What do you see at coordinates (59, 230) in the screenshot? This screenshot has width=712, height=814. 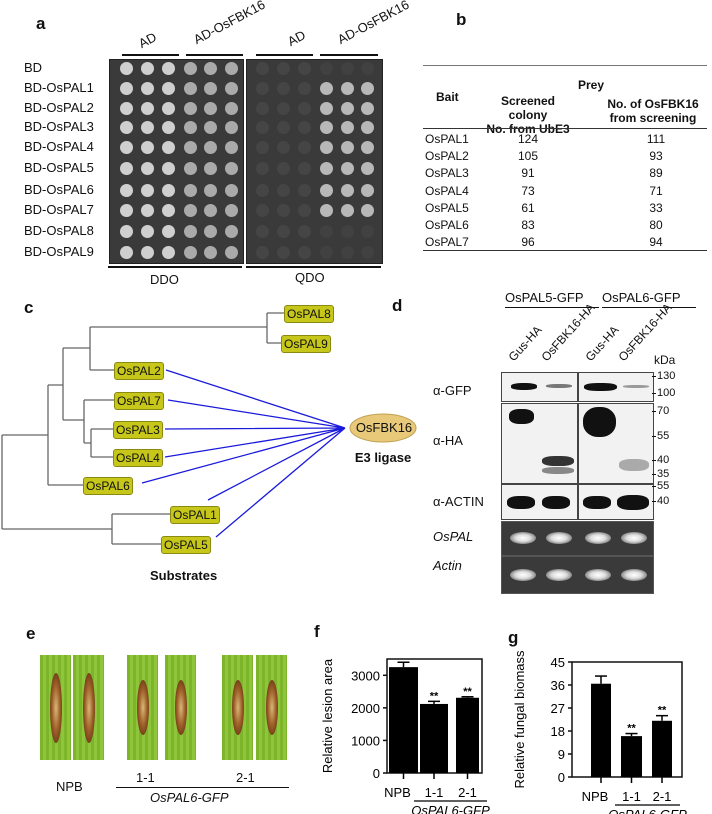 I see `row-label: BD-OsPAL8` at bounding box center [59, 230].